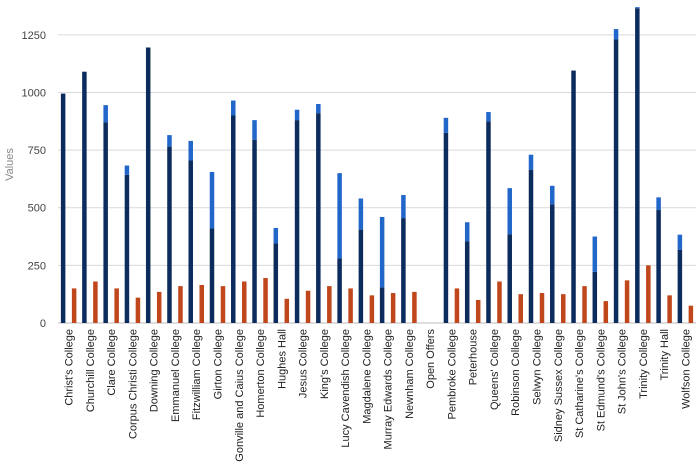 The height and width of the screenshot is (467, 700). I want to click on x-tick-label: Peterhouse, so click(474, 357).